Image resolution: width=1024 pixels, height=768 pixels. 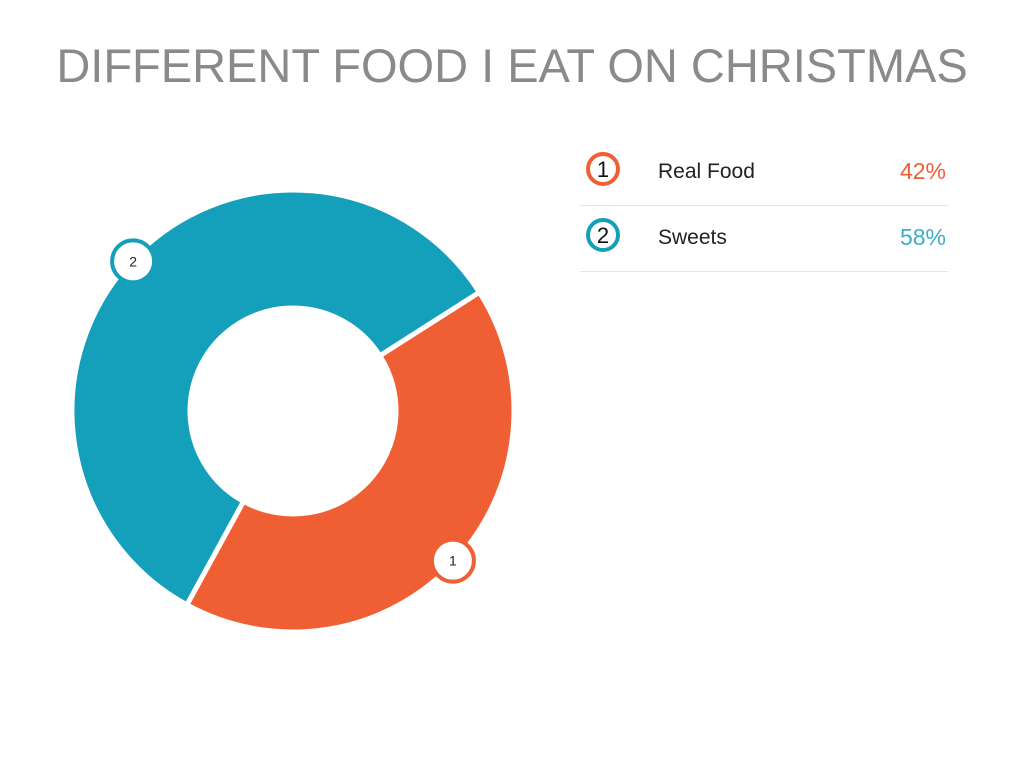 I want to click on marker-label: 2, so click(x=133, y=261).